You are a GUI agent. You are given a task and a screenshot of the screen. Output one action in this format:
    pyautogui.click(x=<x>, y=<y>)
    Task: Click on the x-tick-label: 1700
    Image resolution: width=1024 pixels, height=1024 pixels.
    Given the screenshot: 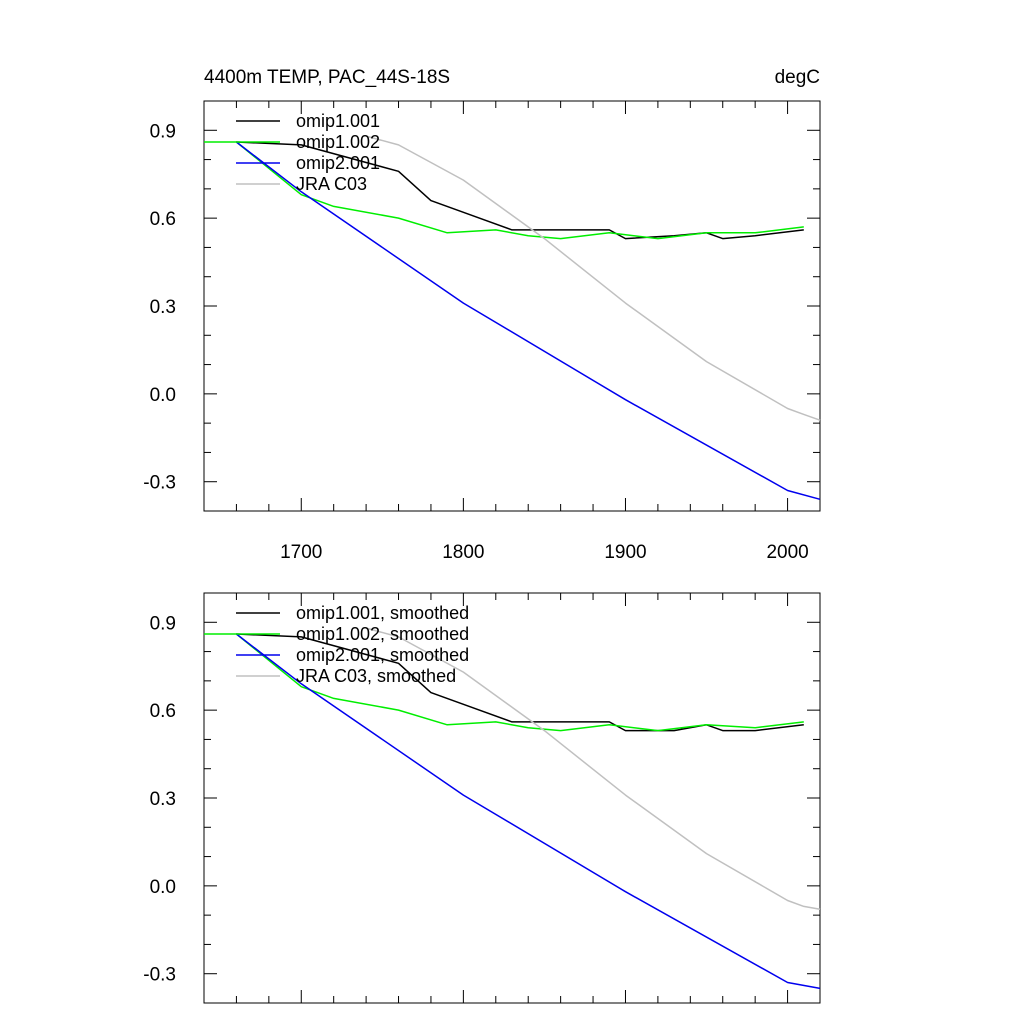 What is the action you would take?
    pyautogui.click(x=301, y=552)
    